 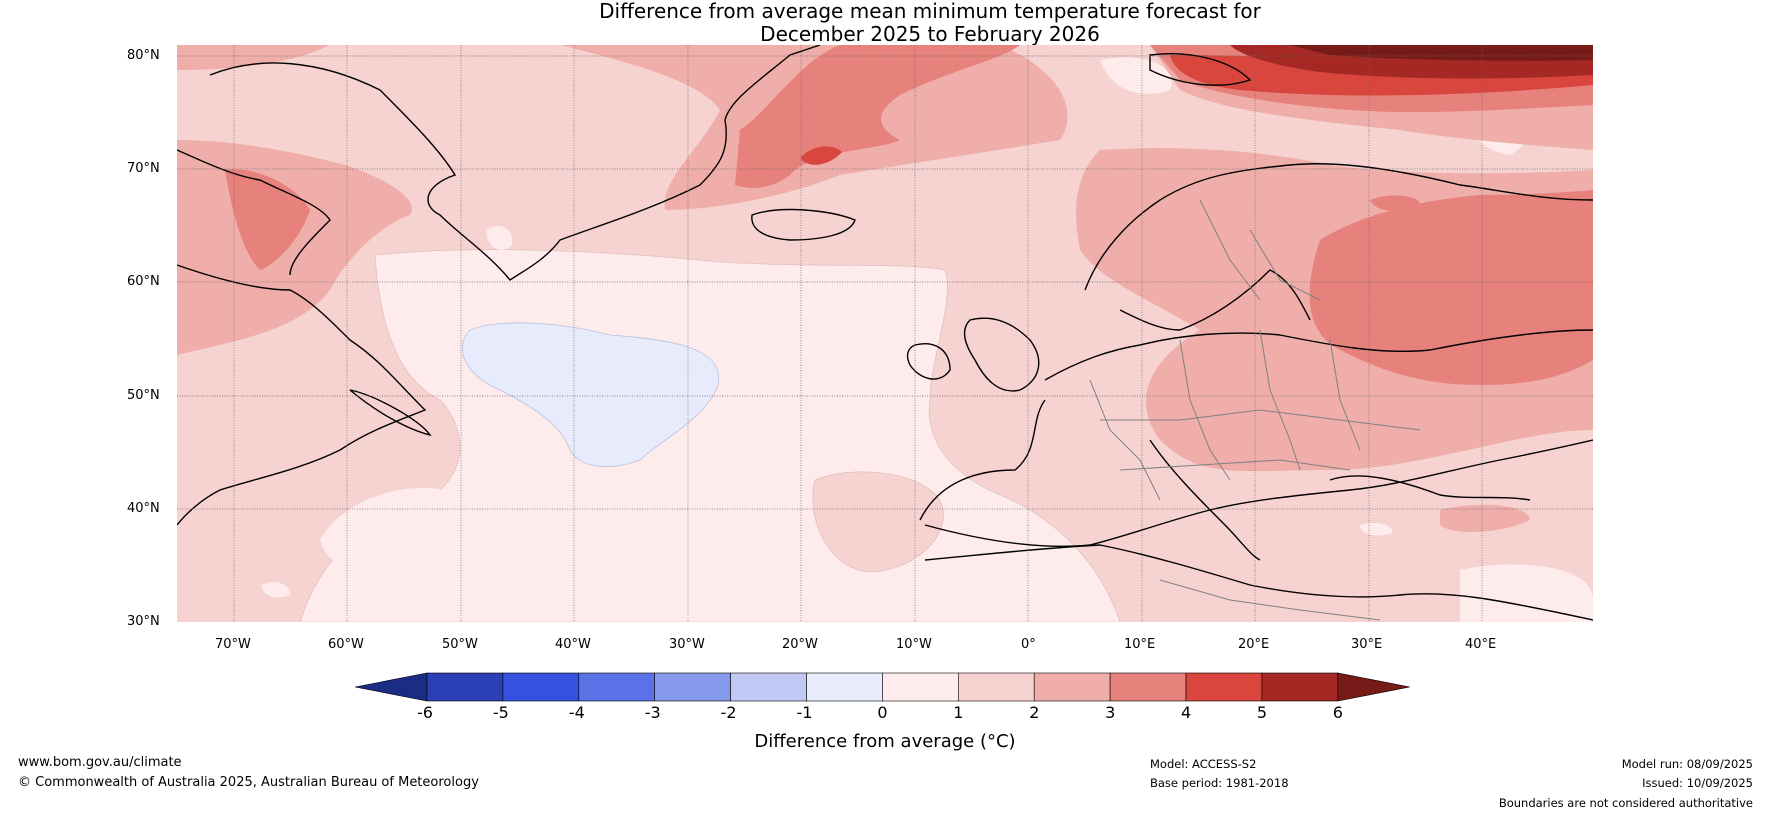 What do you see at coordinates (1028, 644) in the screenshot?
I see `lon-label-0: 0°` at bounding box center [1028, 644].